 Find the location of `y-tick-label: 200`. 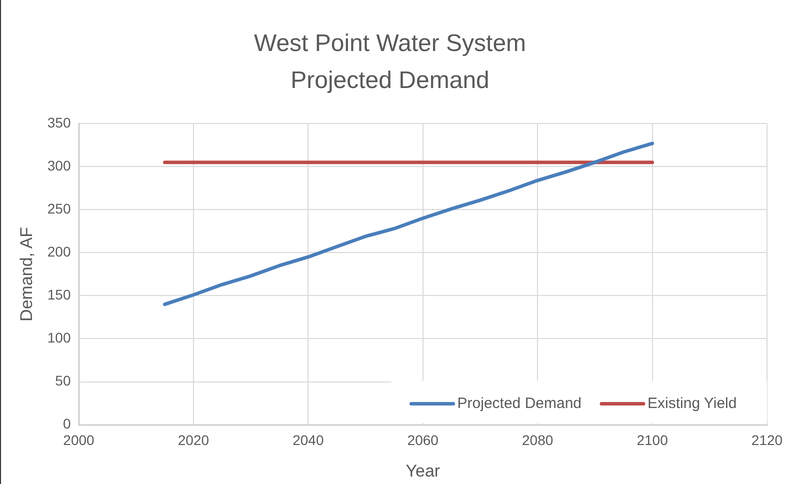

y-tick-label: 200 is located at coordinates (59, 252).